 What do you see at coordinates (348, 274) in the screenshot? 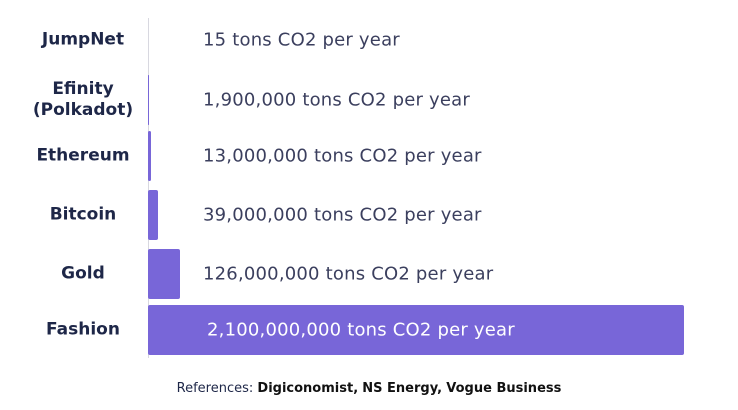
I see `value-label: 126,000,000 tons CO2 per year` at bounding box center [348, 274].